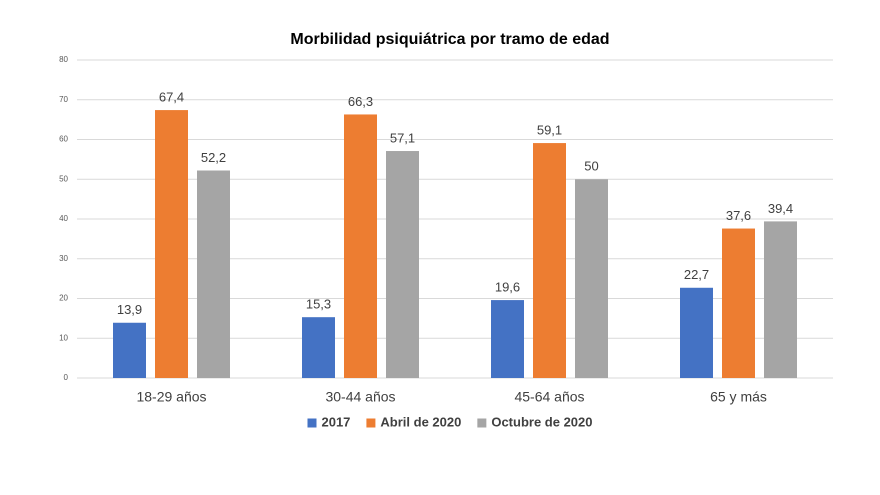  I want to click on y-tick-label: 70, so click(63, 99).